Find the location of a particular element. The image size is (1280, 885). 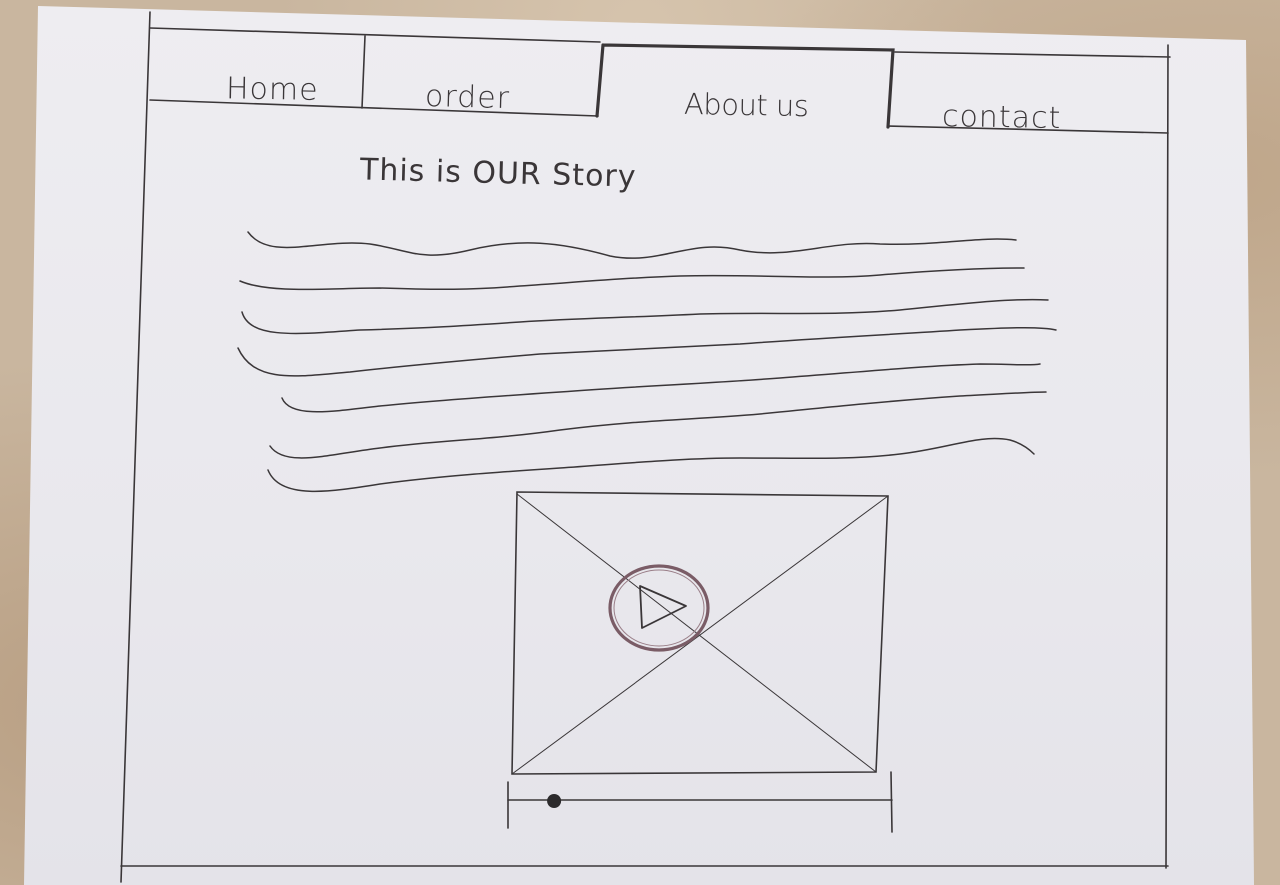

play-icon is located at coordinates (663, 607).